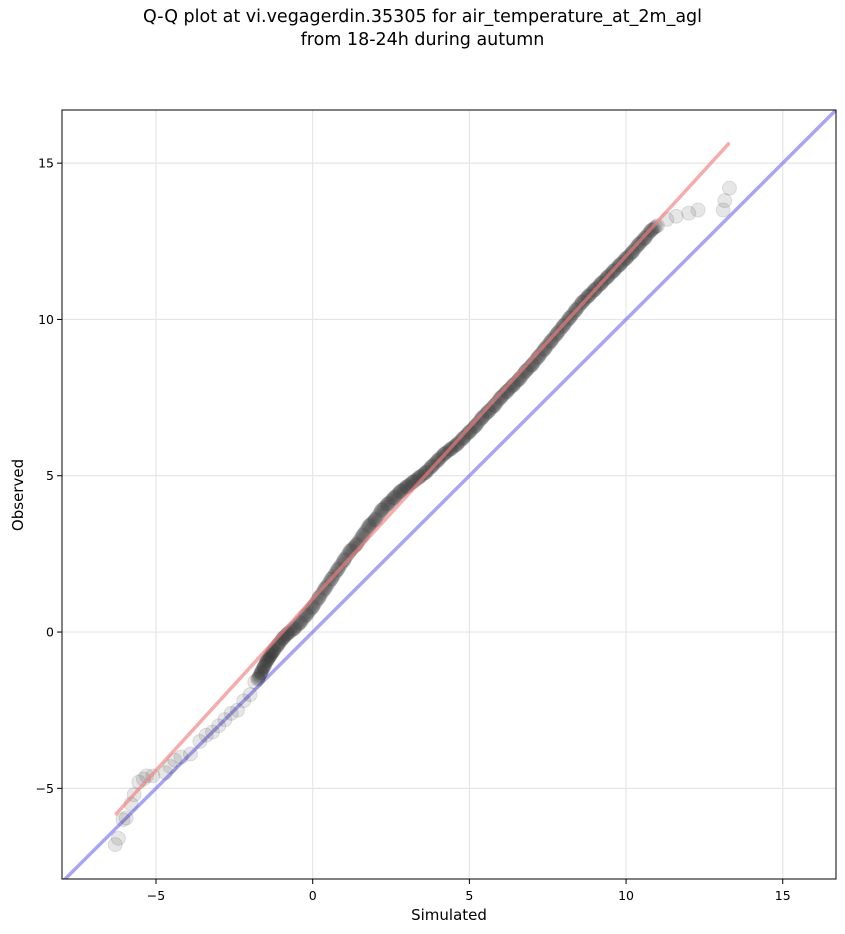 The height and width of the screenshot is (934, 845). I want to click on y-tick-label: 10, so click(46, 319).